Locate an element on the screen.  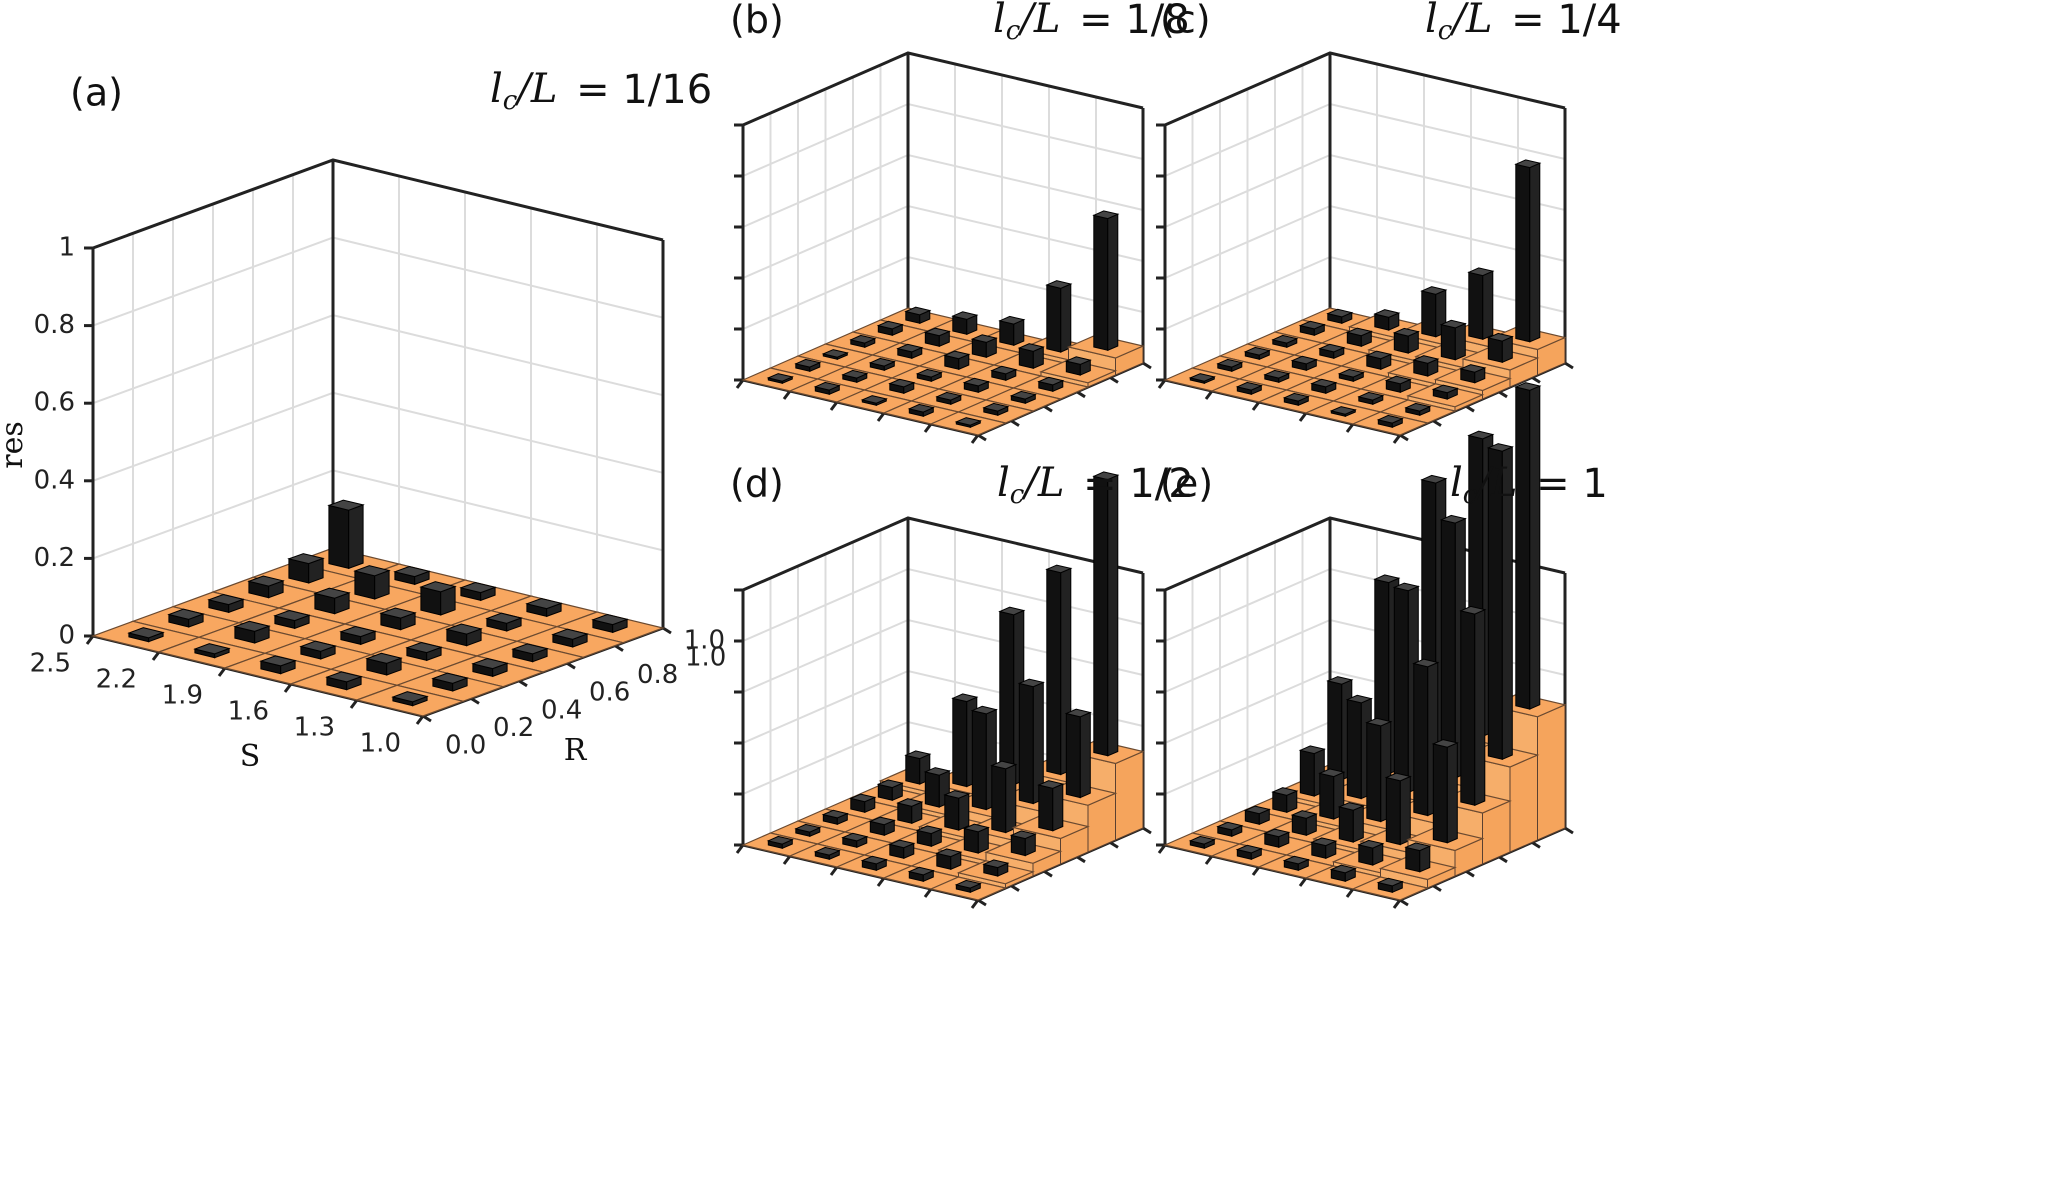
z-tick-label: 0.6 is located at coordinates (54, 403).